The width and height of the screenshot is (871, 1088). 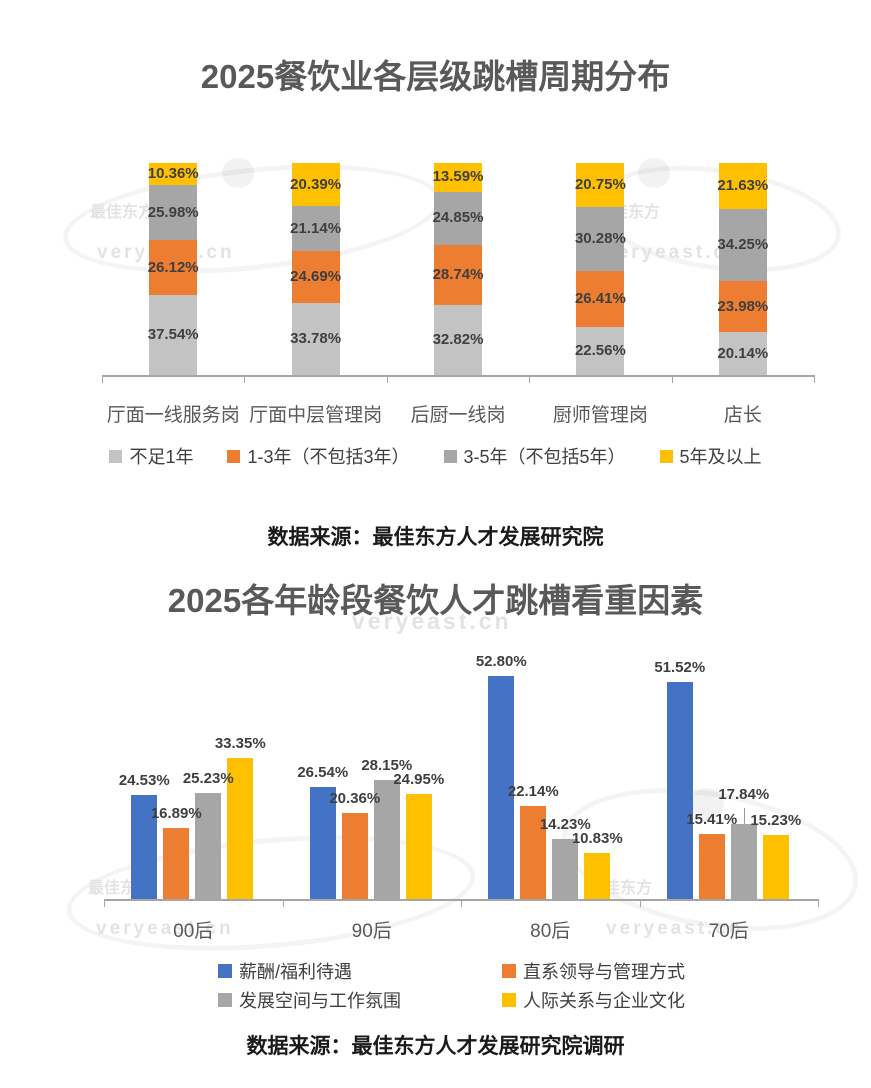 What do you see at coordinates (604, 972) in the screenshot?
I see `legend-label: 直系领导与管理方式` at bounding box center [604, 972].